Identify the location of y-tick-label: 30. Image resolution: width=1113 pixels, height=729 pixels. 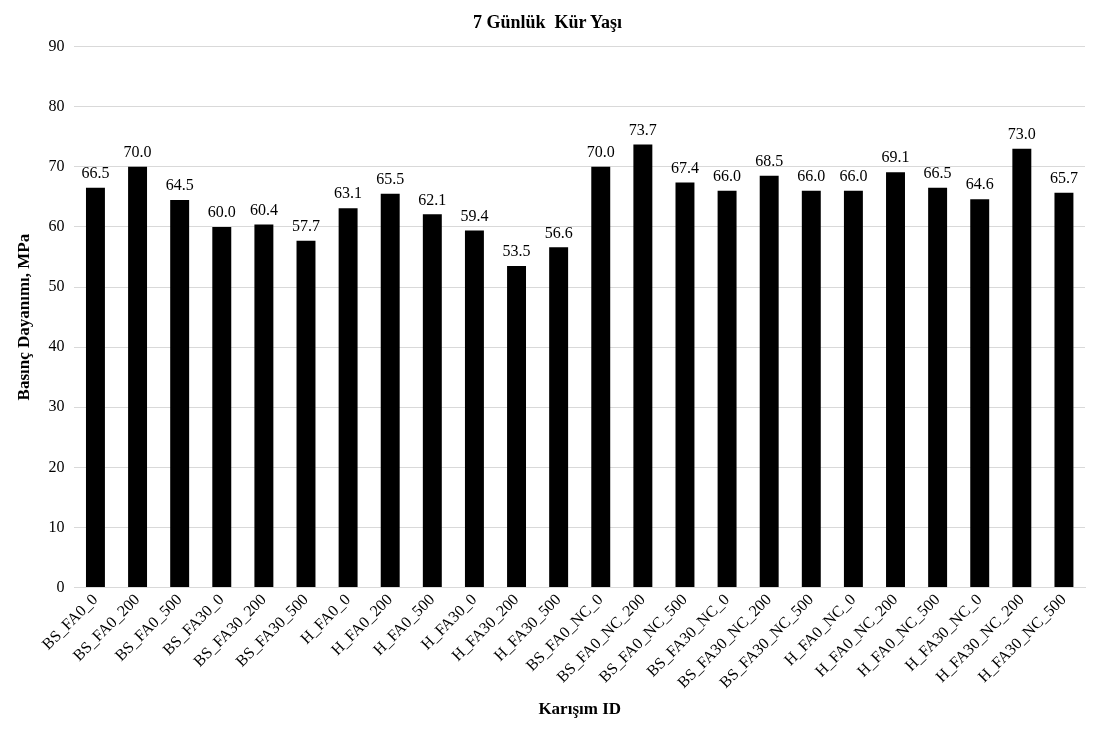
(56, 406).